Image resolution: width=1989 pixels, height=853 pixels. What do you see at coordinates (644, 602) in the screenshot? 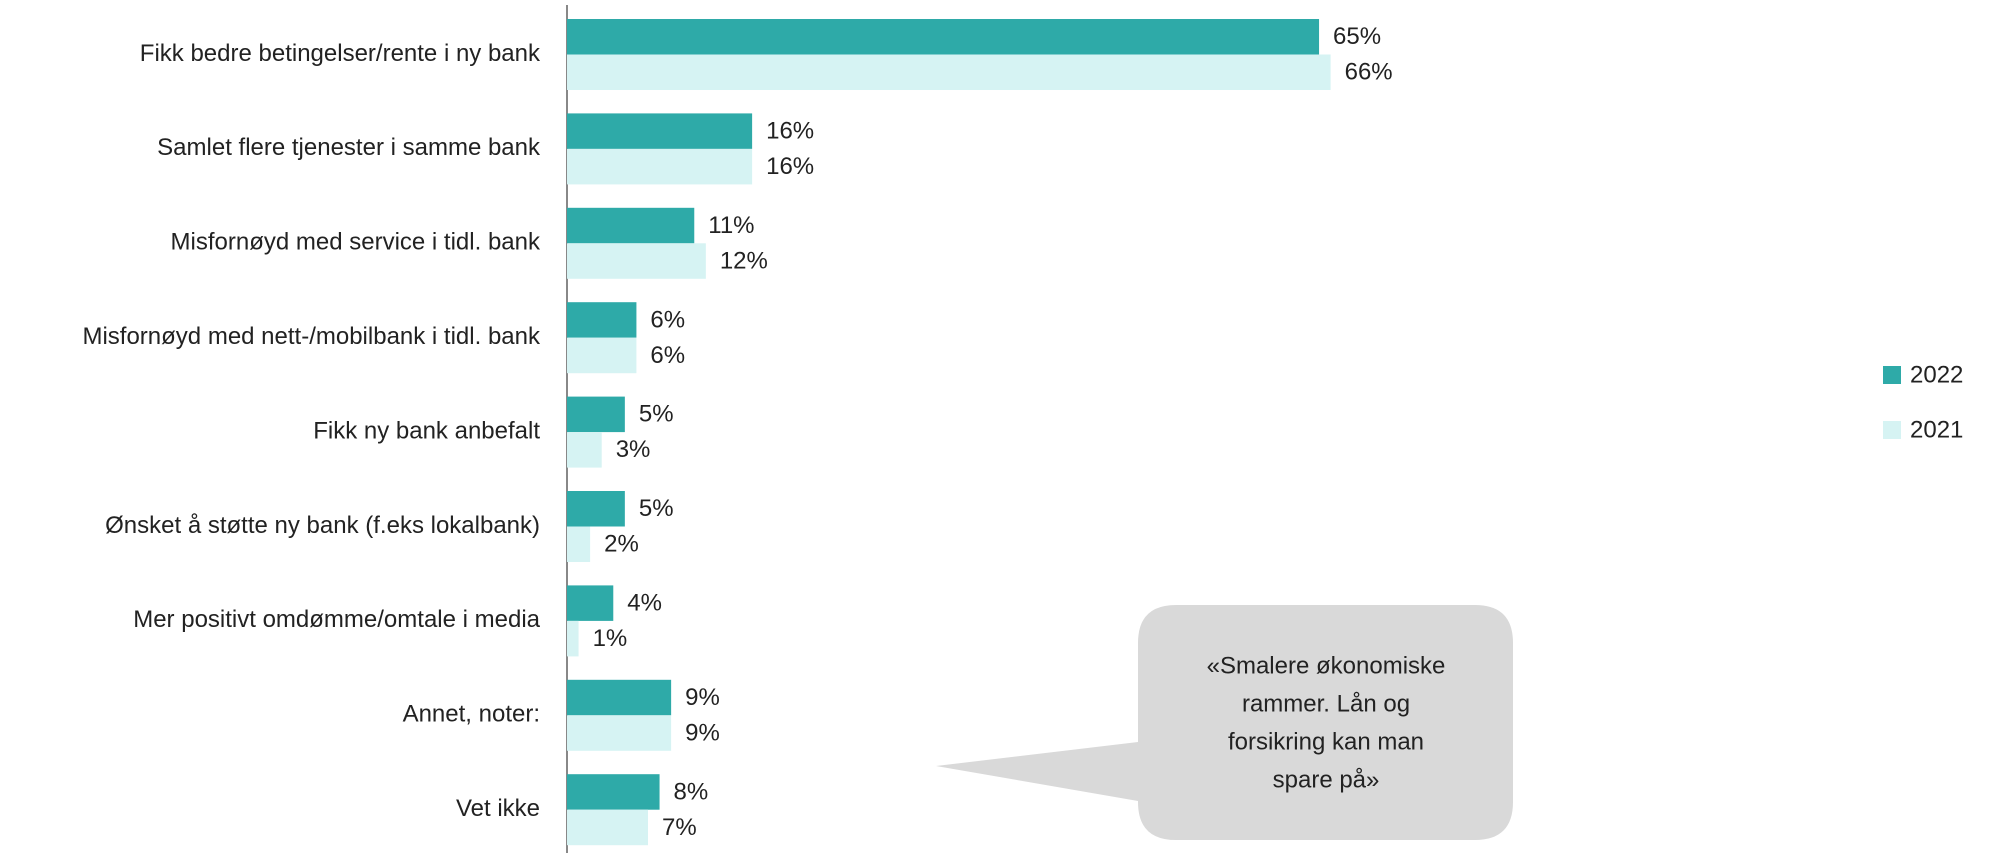
I see `value-label: 4%` at bounding box center [644, 602].